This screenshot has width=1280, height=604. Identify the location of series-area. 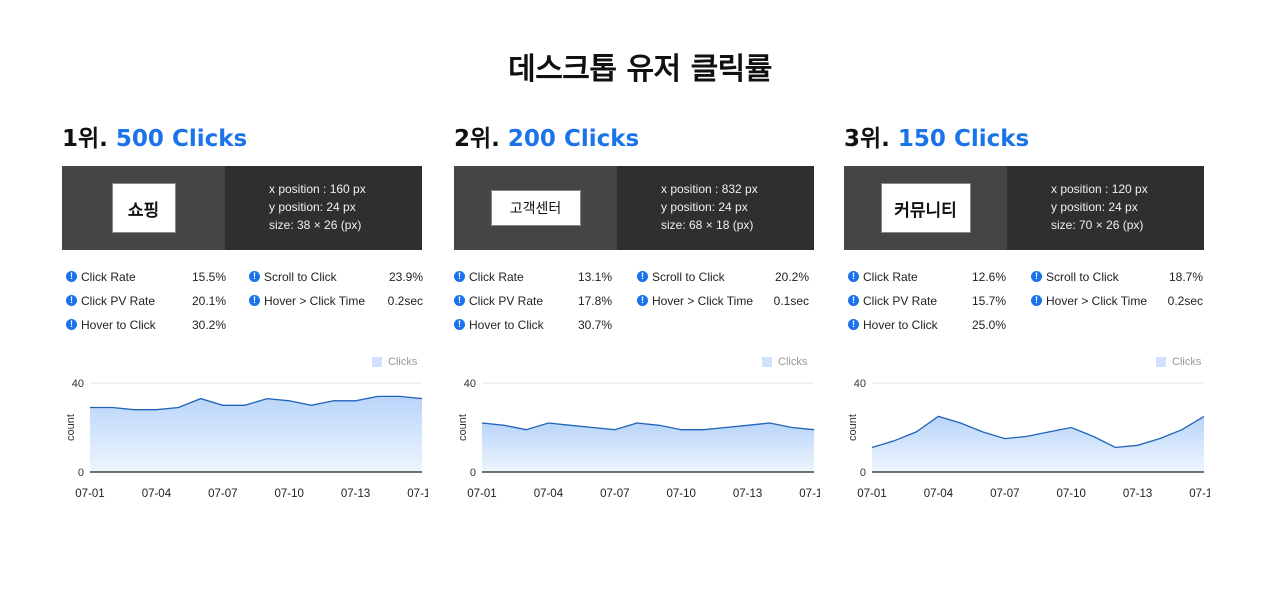
(256, 434).